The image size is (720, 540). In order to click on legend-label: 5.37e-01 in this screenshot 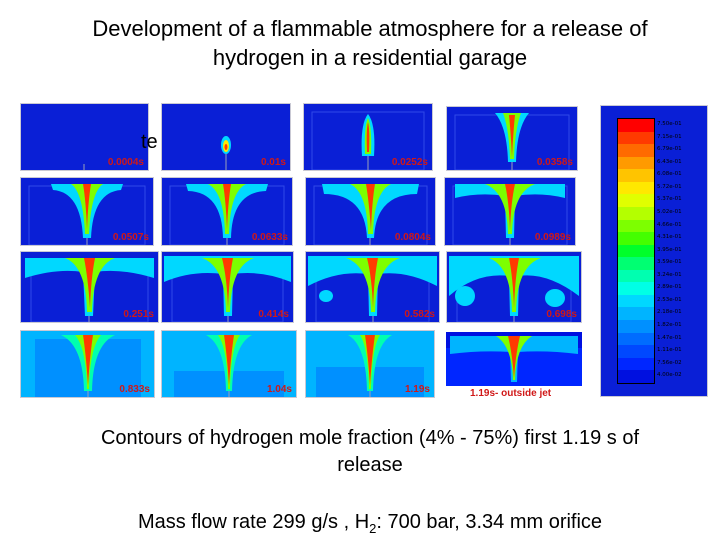, I will do `click(669, 199)`.